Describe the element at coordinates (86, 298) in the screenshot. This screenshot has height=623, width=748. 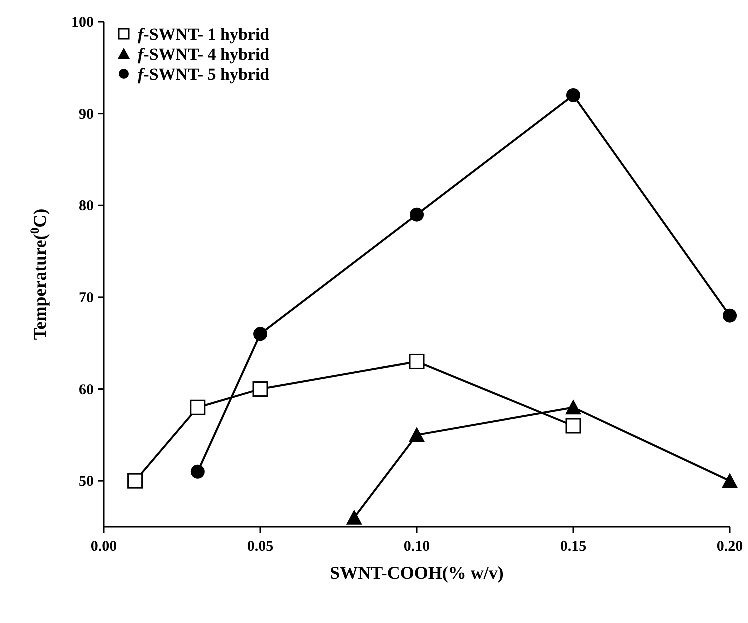
I see `y-tick-label: 70` at that location.